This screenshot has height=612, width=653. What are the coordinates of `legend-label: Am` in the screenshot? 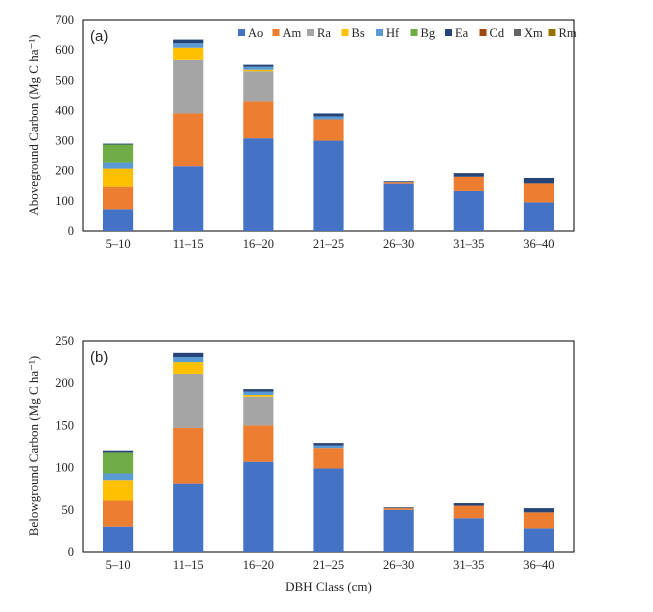 It's located at (292, 33).